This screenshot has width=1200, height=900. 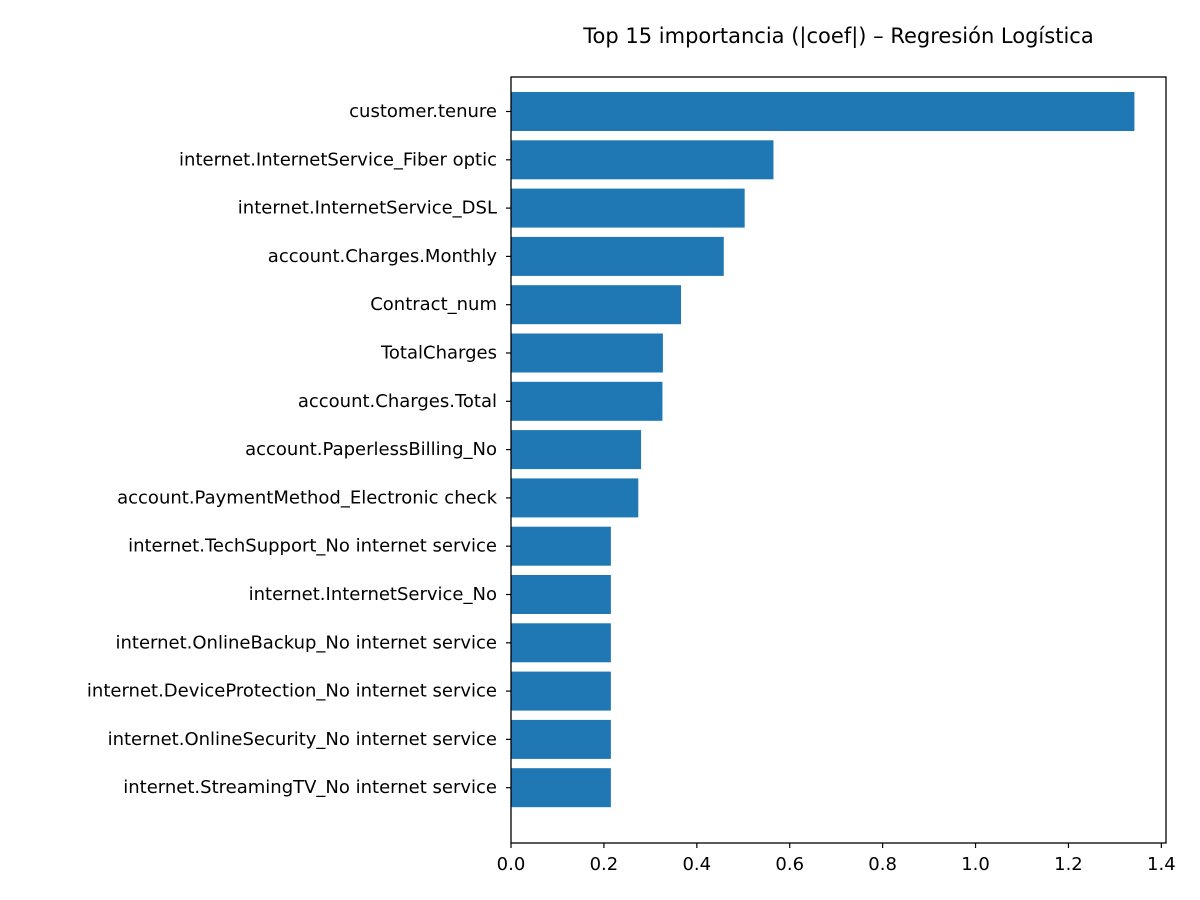 I want to click on y-tick-label: internet.StreamingTV_No internet service, so click(x=310, y=787).